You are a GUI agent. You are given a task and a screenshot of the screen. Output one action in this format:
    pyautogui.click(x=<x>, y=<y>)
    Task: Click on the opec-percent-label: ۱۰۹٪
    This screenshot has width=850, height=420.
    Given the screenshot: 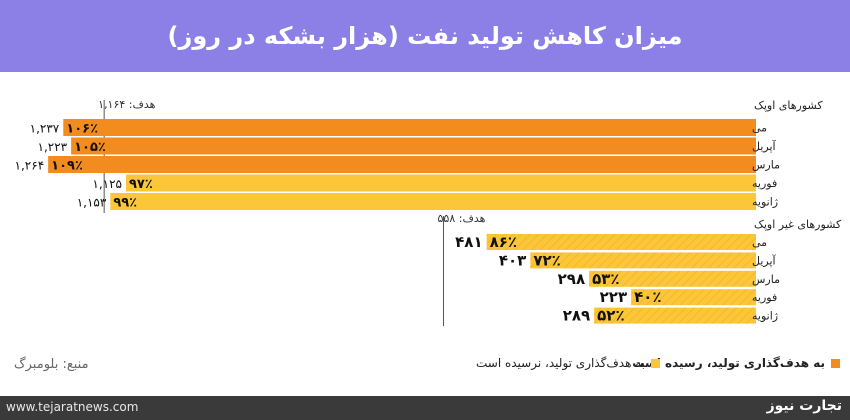 What is the action you would take?
    pyautogui.click(x=67, y=166)
    